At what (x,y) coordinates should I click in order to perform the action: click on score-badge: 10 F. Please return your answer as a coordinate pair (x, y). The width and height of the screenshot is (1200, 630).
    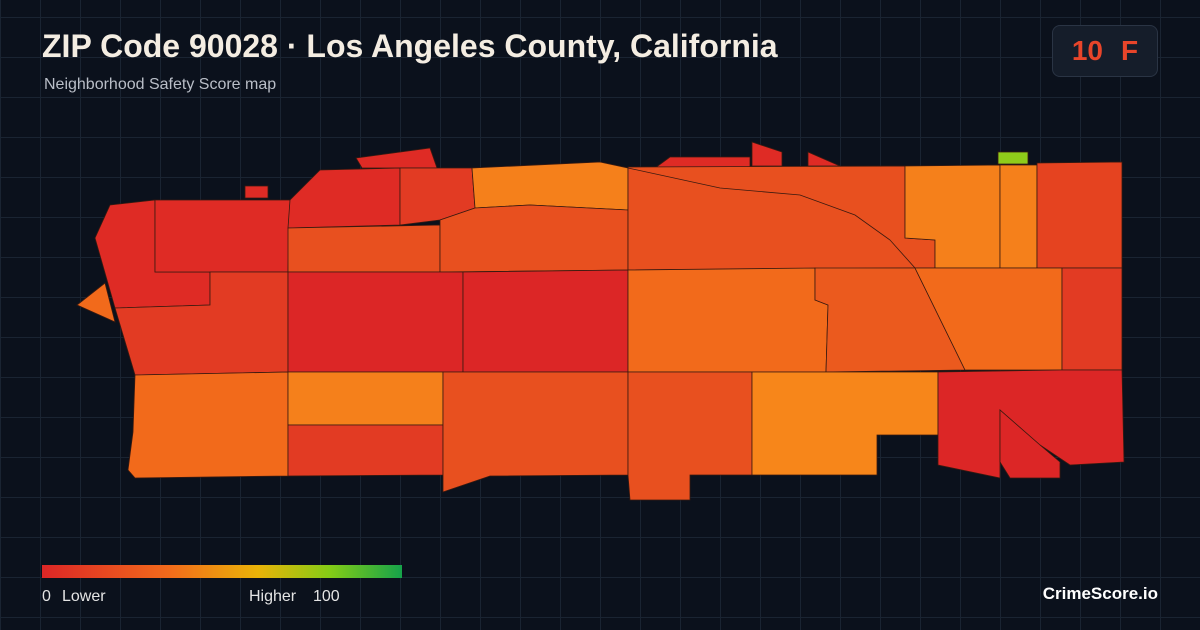
    Looking at the image, I should click on (1105, 51).